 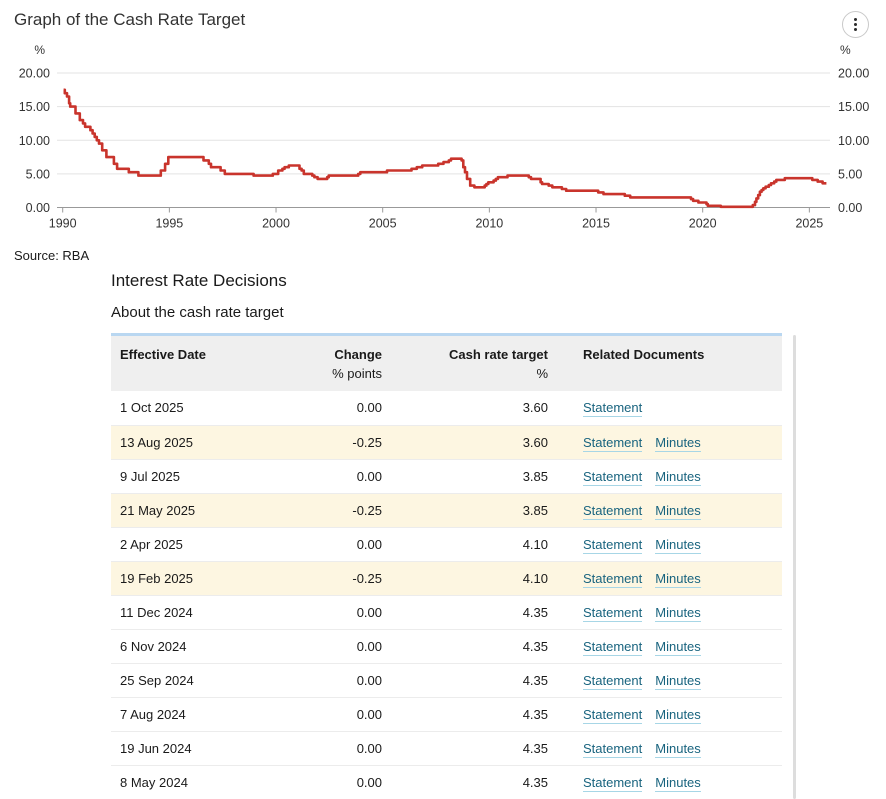 What do you see at coordinates (153, 646) in the screenshot?
I see `effective-date-cell: 6 Nov 2024` at bounding box center [153, 646].